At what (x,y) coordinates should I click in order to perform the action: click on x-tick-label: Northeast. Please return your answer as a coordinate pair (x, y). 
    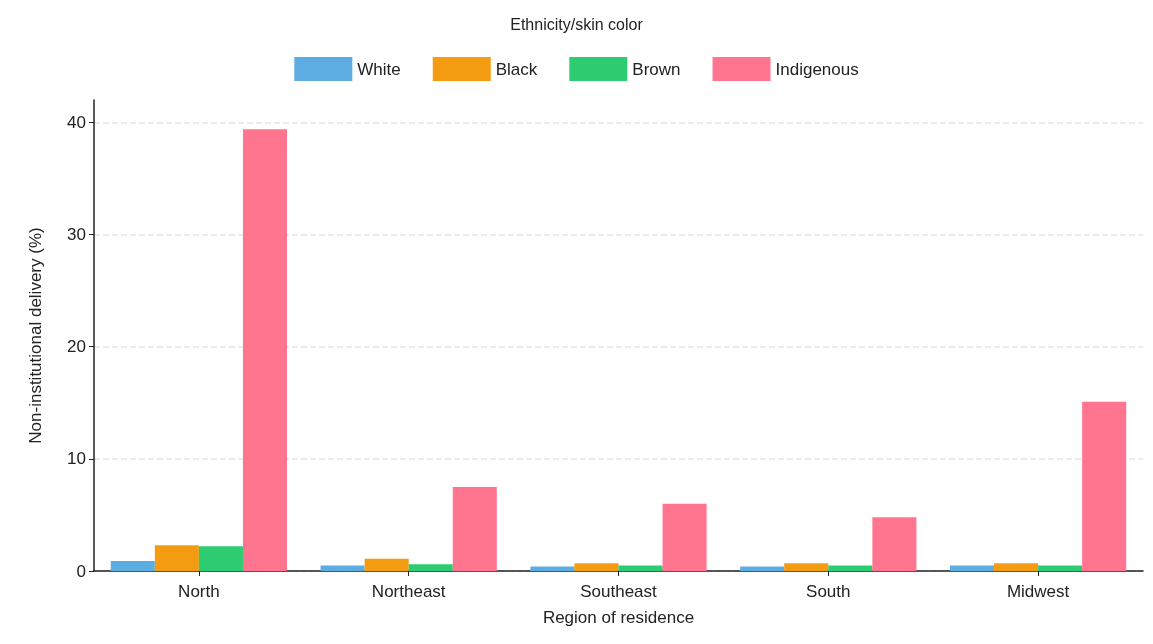
    Looking at the image, I should click on (408, 591).